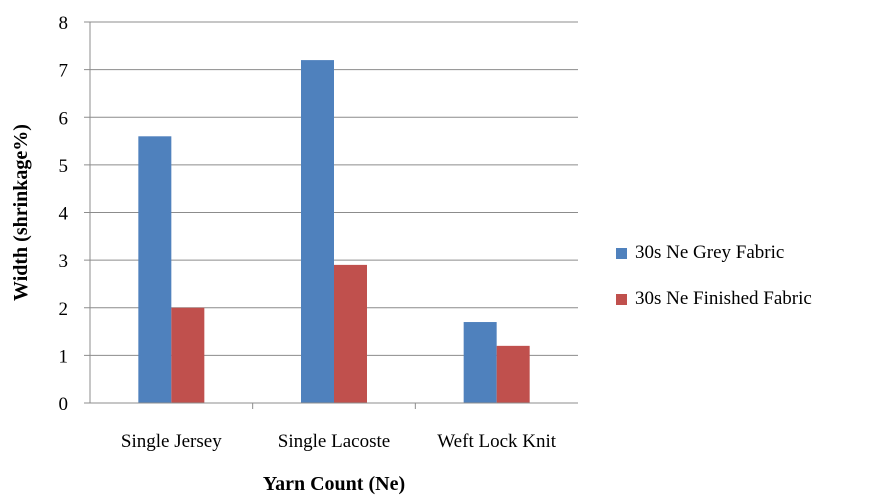 This screenshot has width=879, height=503. I want to click on legend-item-finished: 30s Ne Finished Fabric, so click(714, 299).